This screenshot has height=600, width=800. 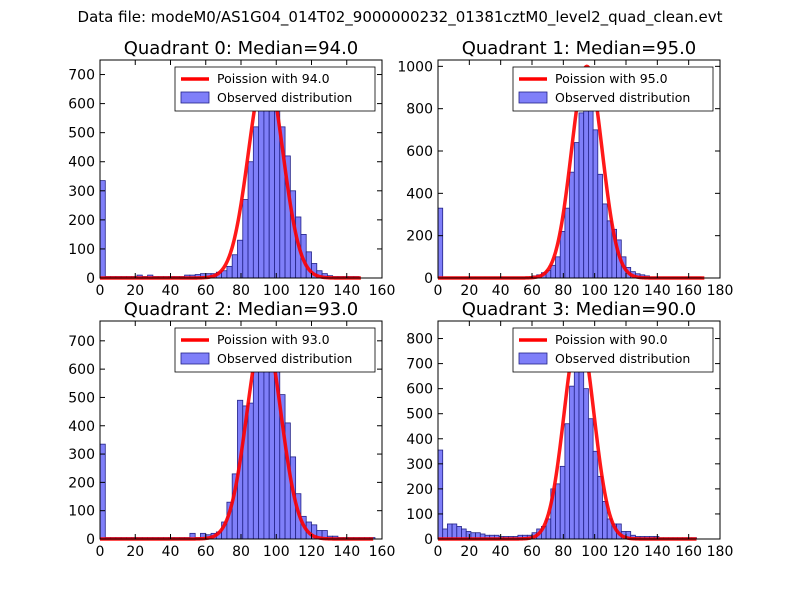 What do you see at coordinates (579, 309) in the screenshot?
I see `chart-title: Quadrant 3: Median=90.0` at bounding box center [579, 309].